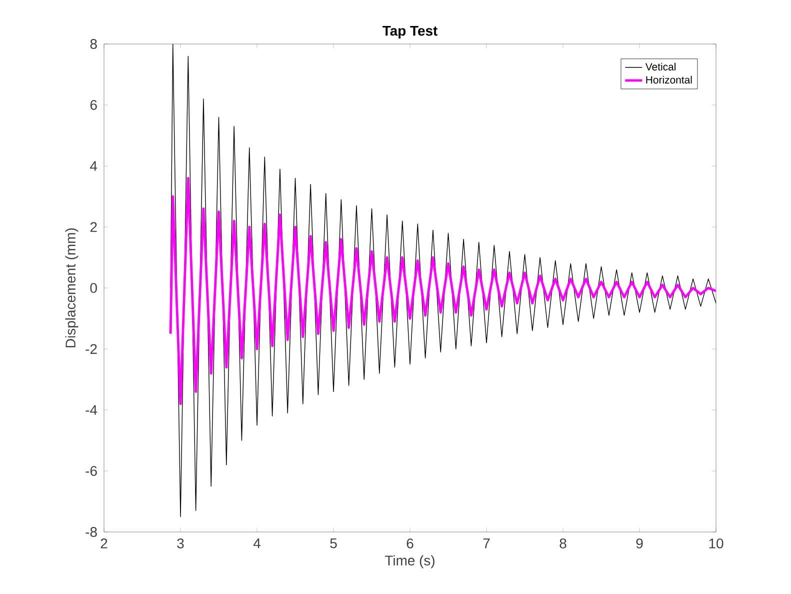 The height and width of the screenshot is (594, 791). Describe the element at coordinates (92, 410) in the screenshot. I see `y-tick-label: -4` at that location.